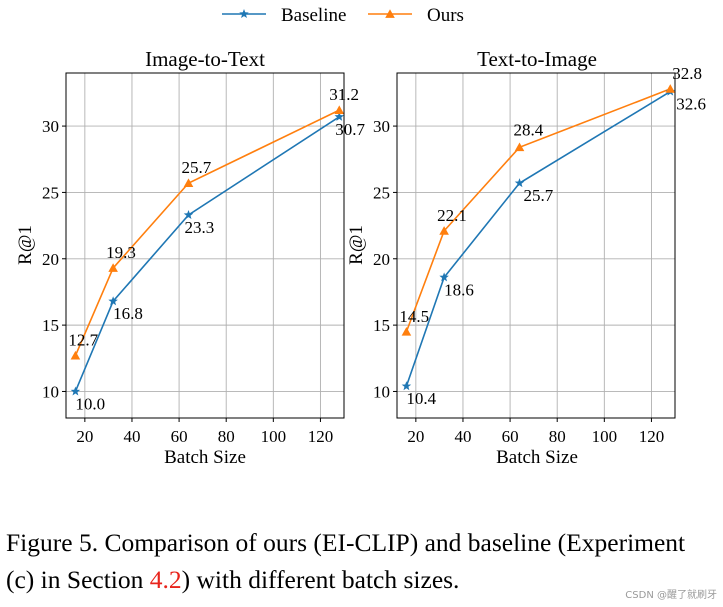  I want to click on panel-title: Text-to-Image, so click(537, 59).